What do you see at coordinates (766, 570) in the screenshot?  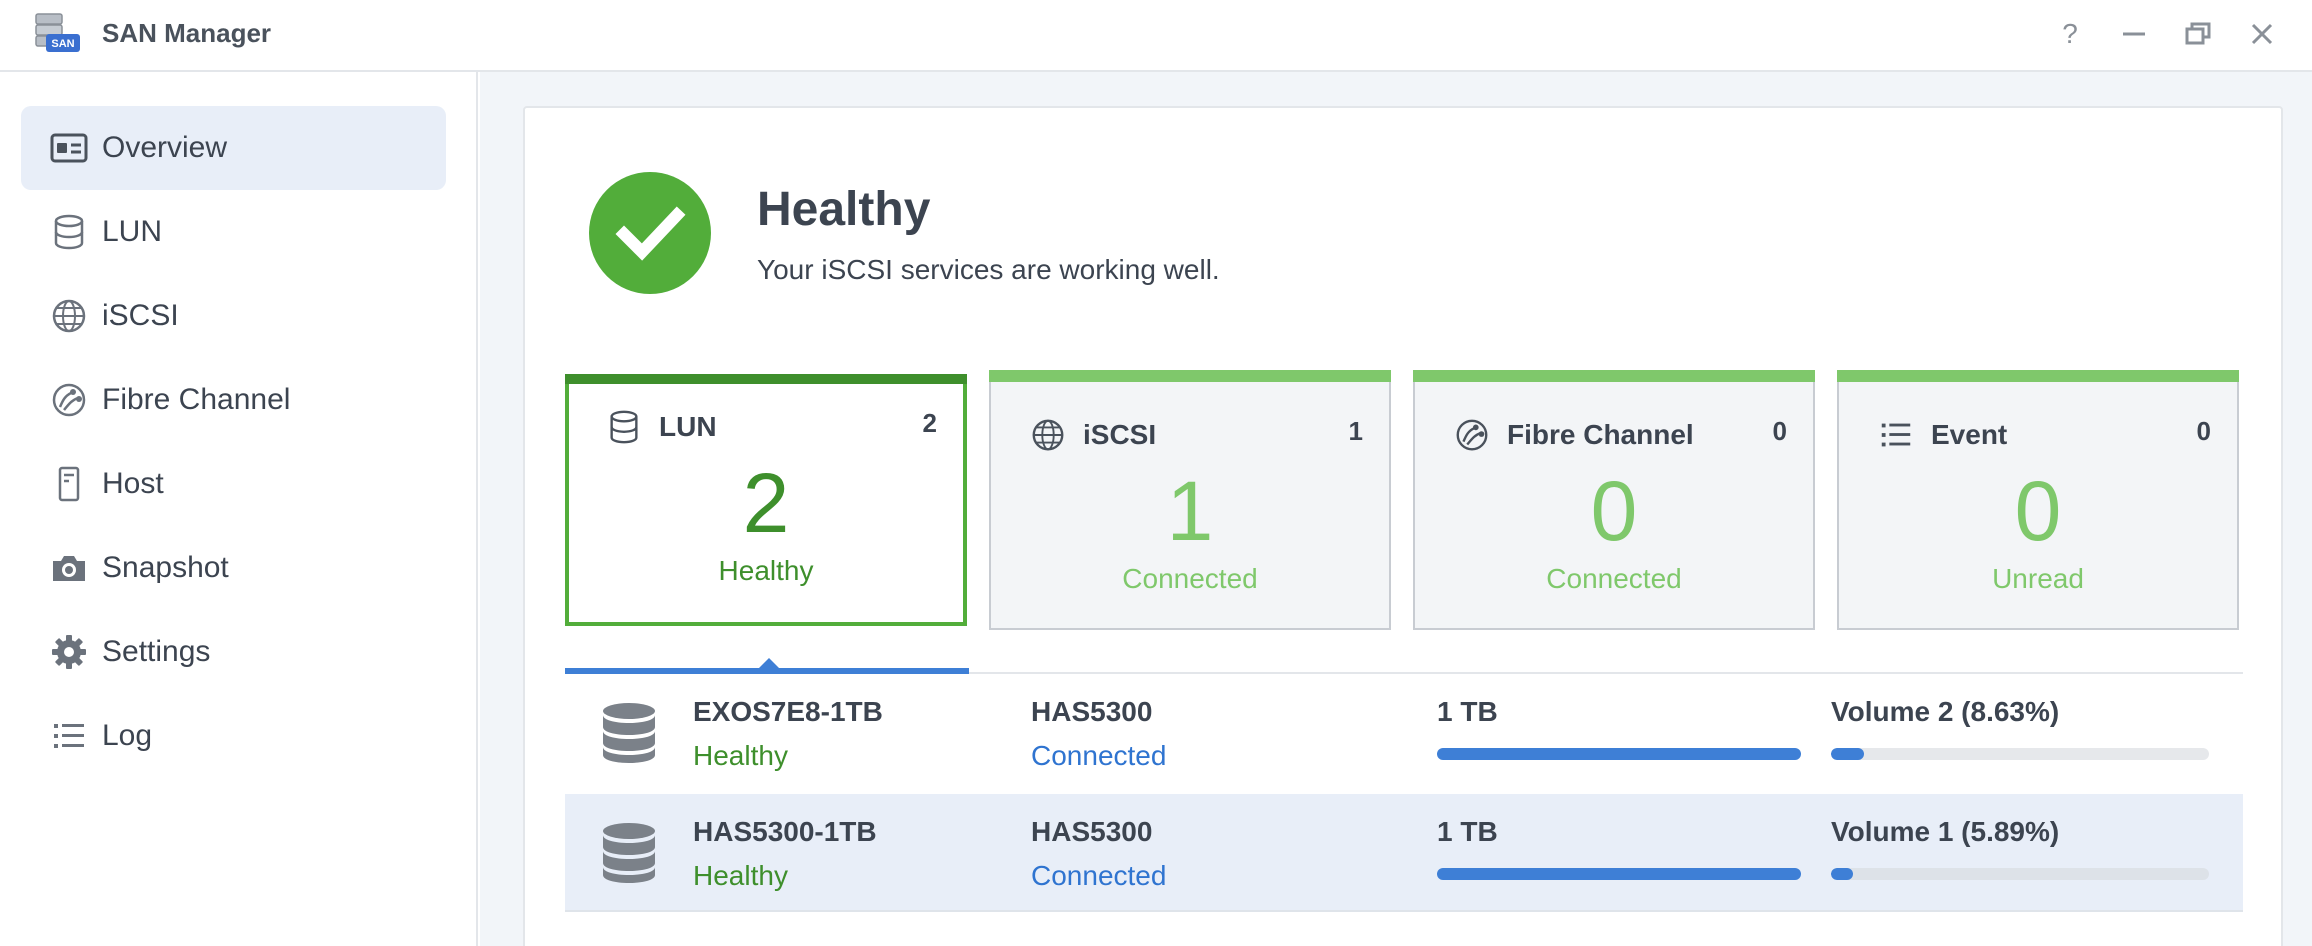 I see `card-status-label: Healthy` at bounding box center [766, 570].